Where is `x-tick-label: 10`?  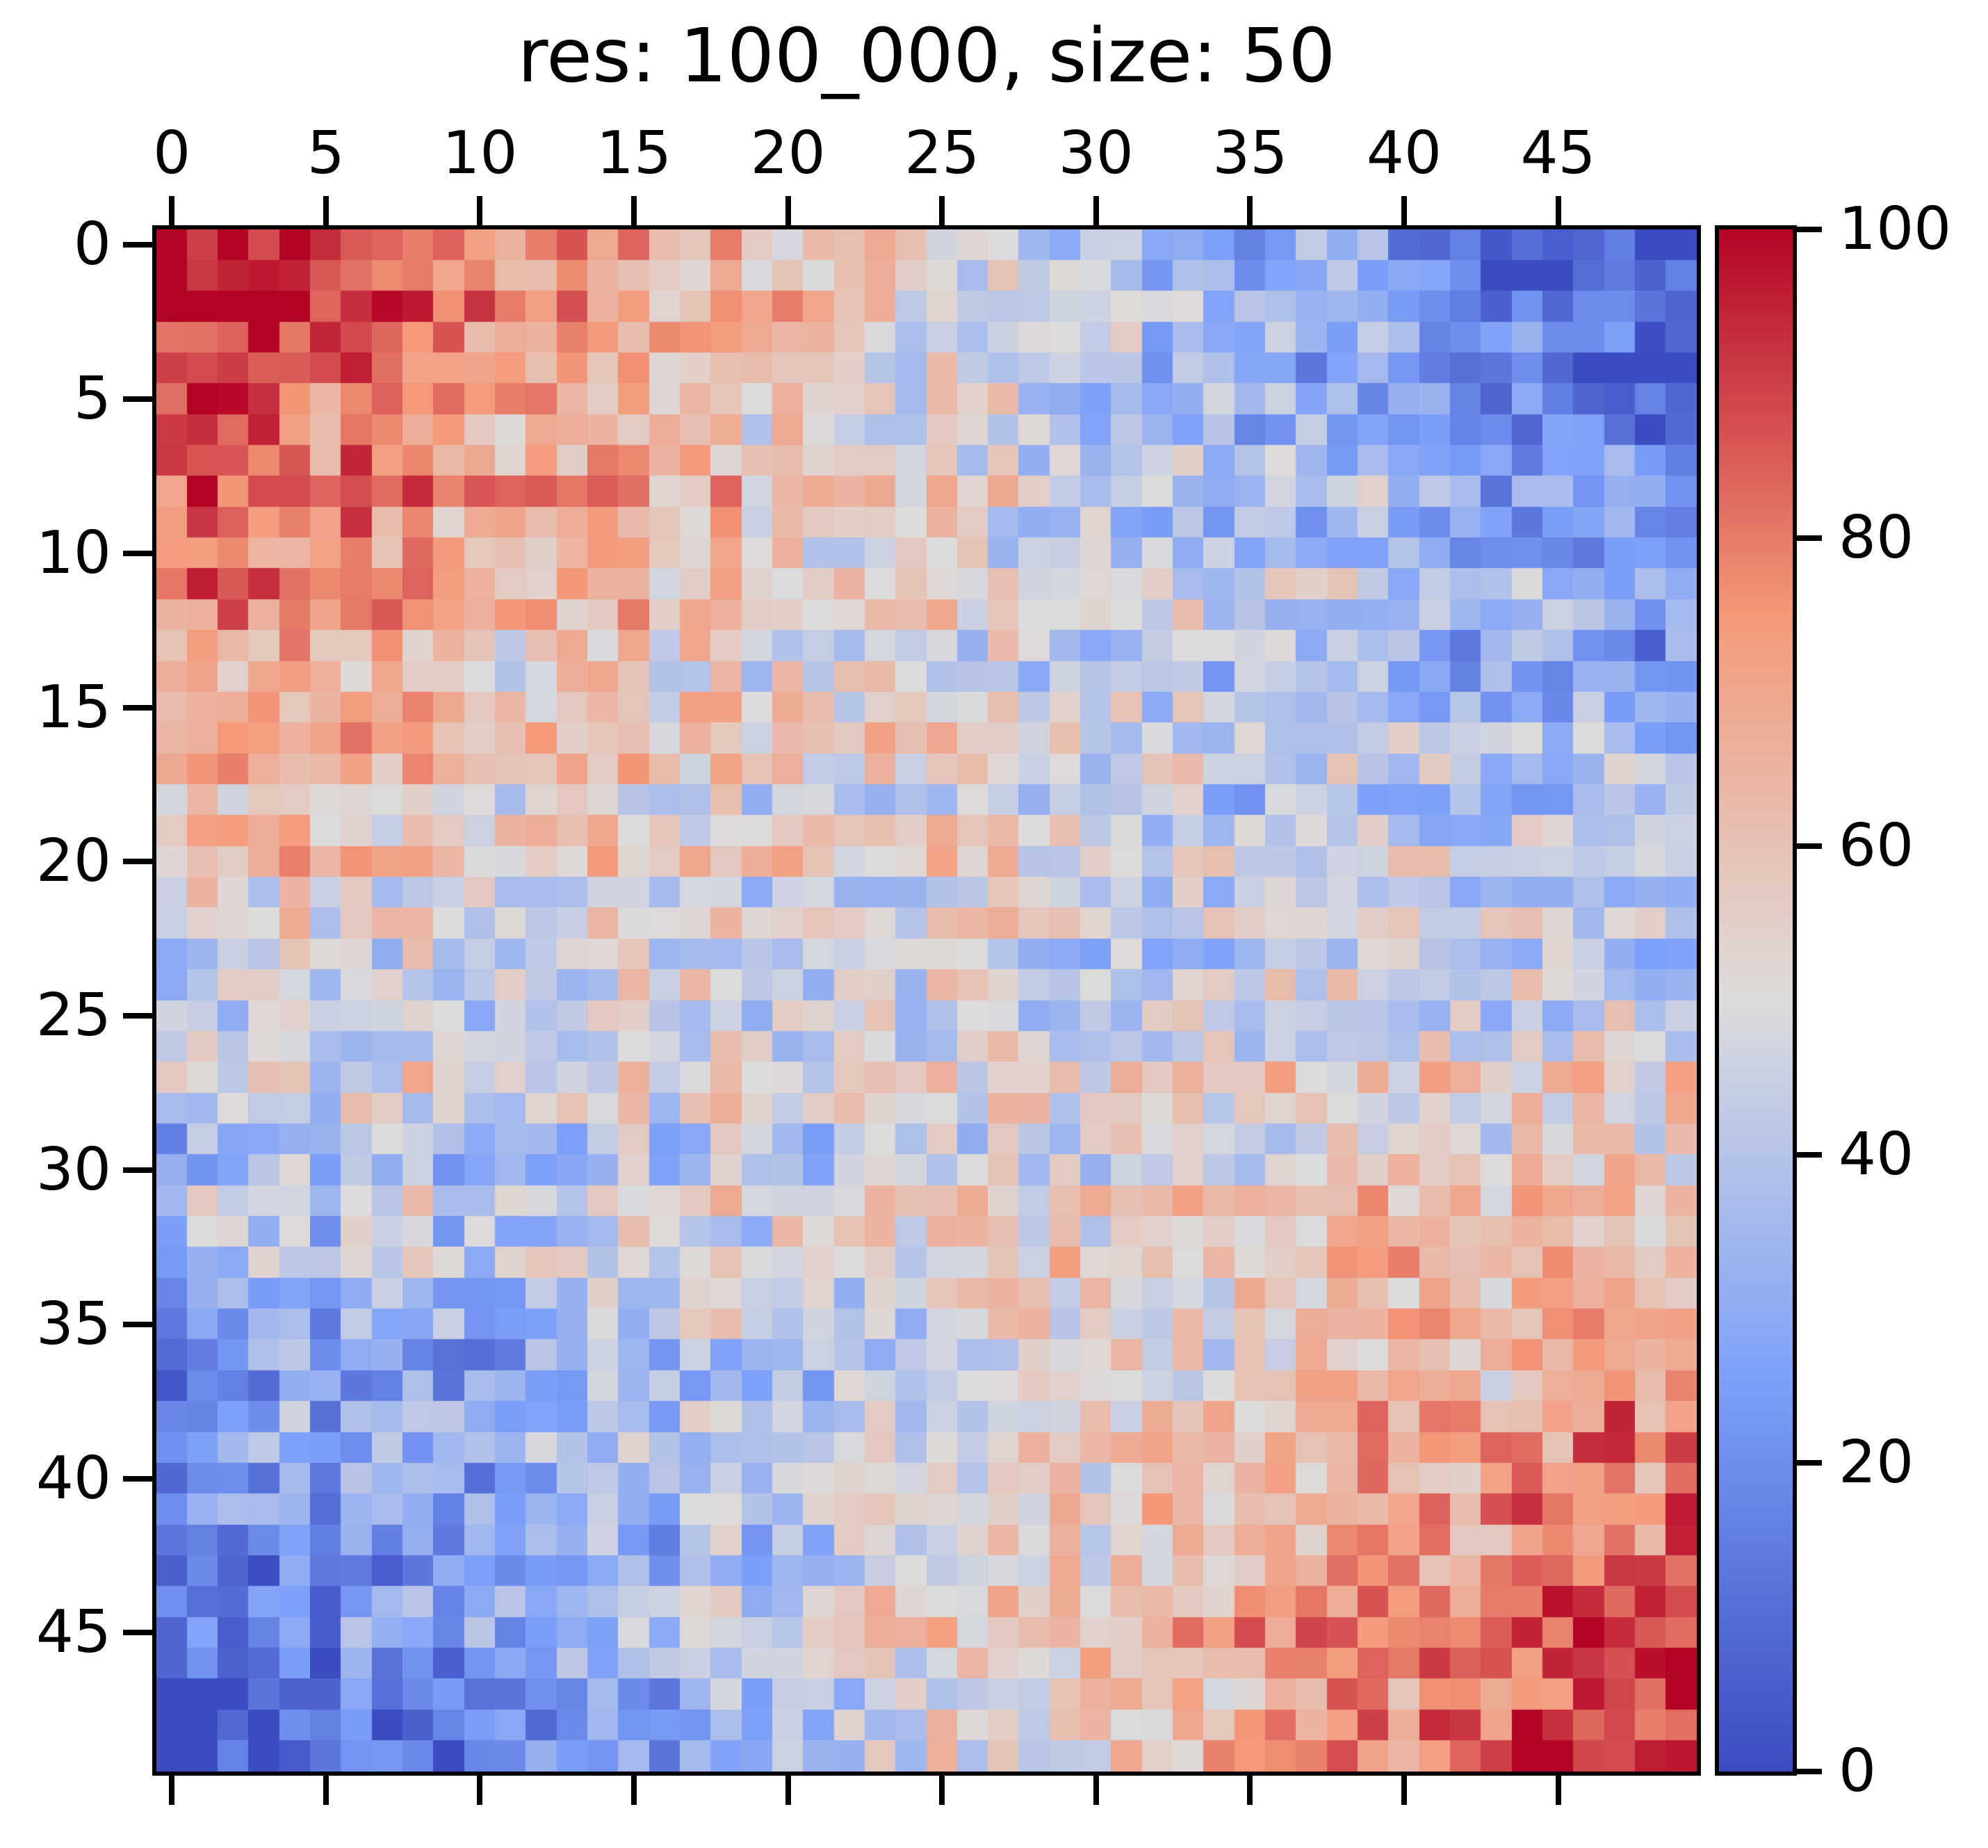 x-tick-label: 10 is located at coordinates (480, 153).